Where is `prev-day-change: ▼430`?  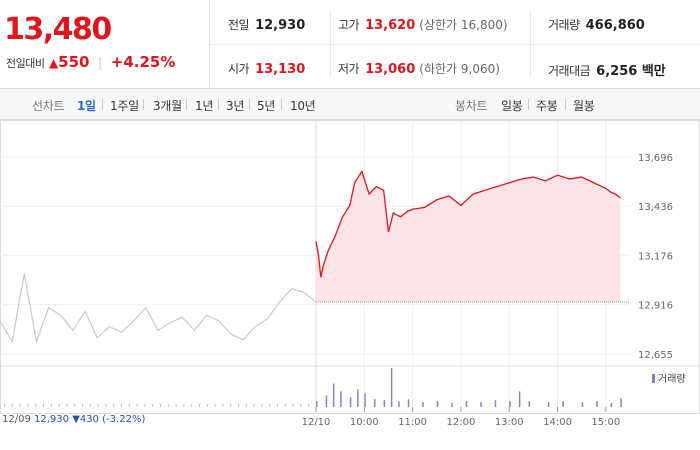
prev-day-change: ▼430 is located at coordinates (85, 419).